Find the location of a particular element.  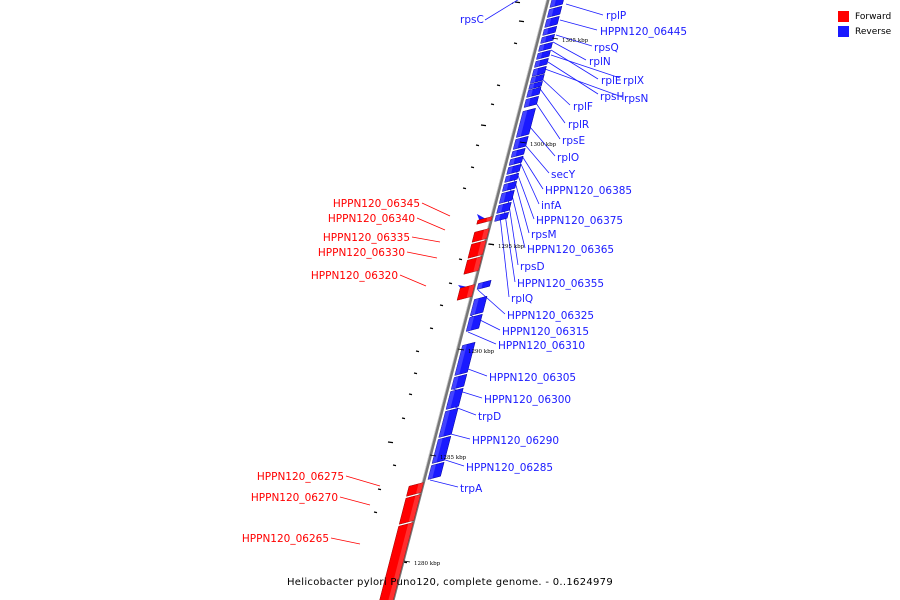

gene-label-rplo: rplO is located at coordinates (568, 158).